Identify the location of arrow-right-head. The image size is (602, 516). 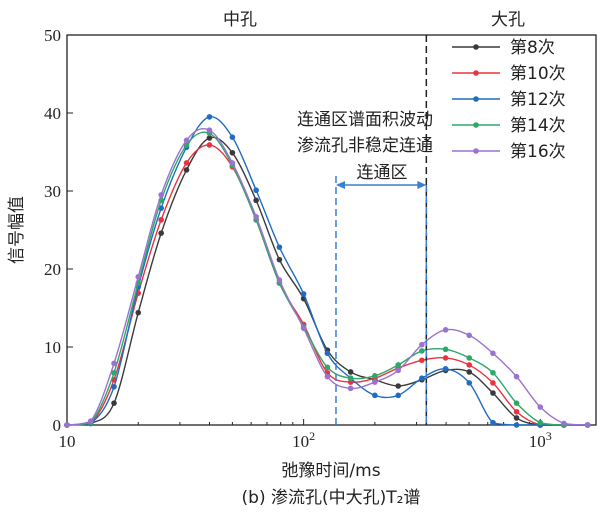
(422, 185).